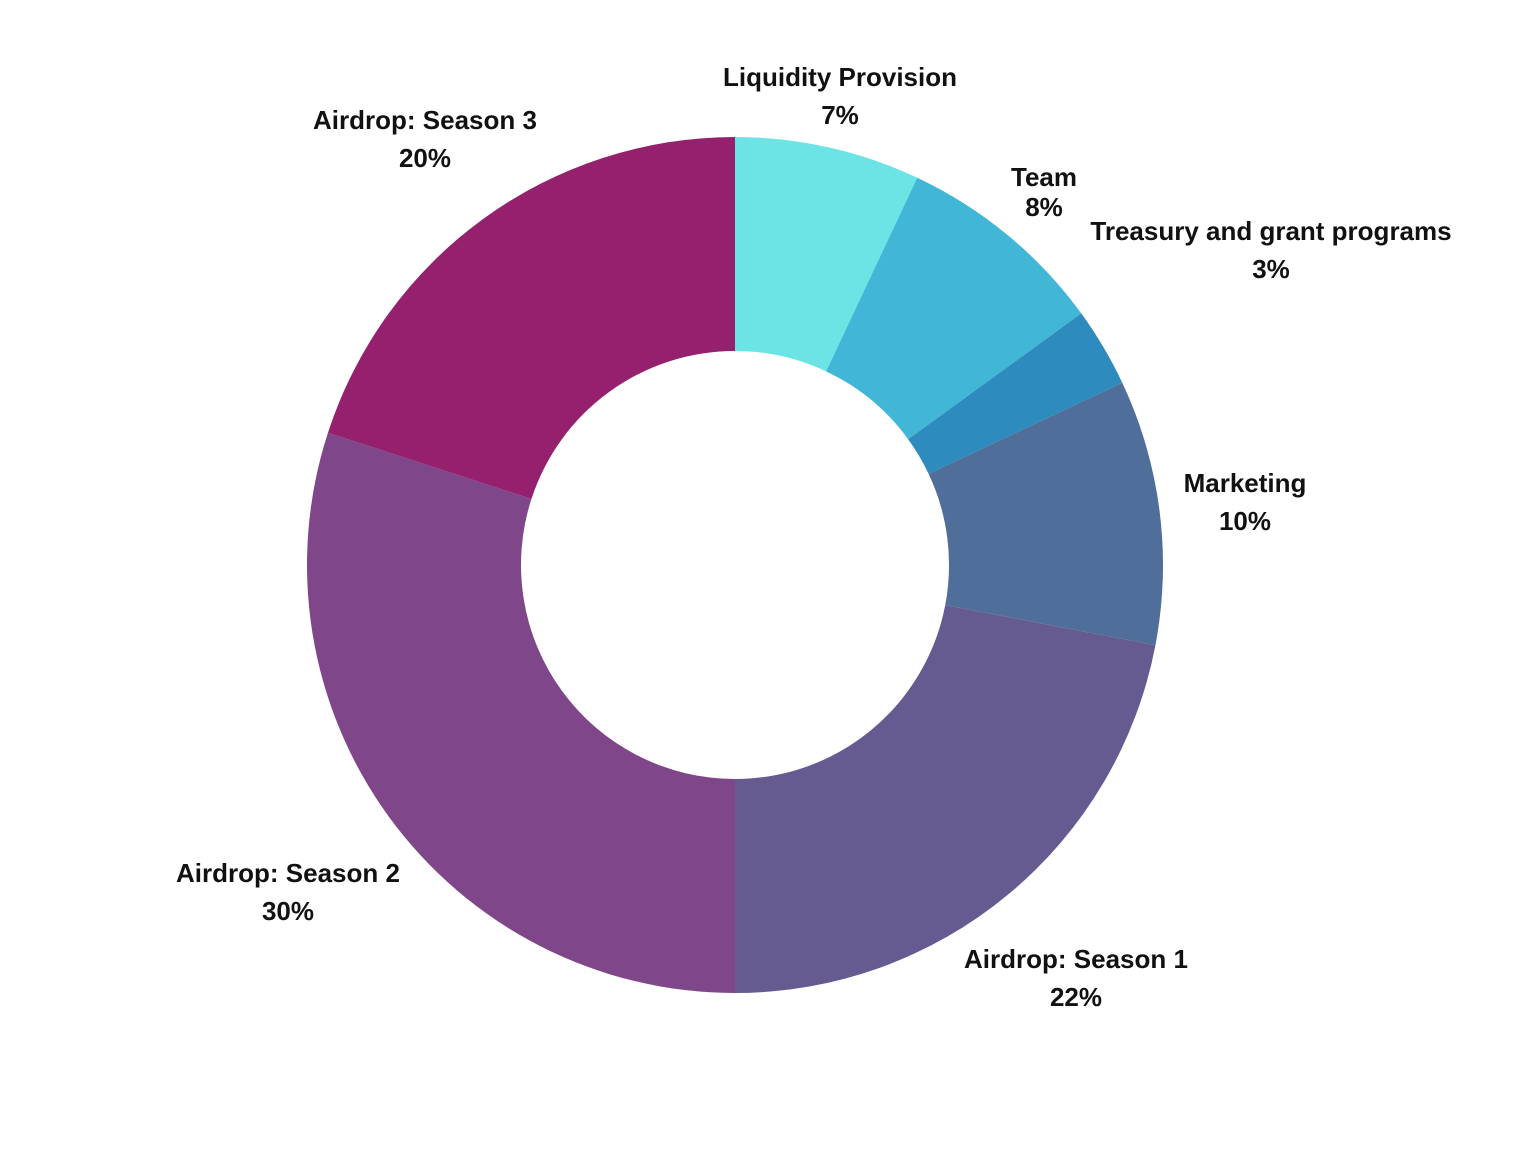 This screenshot has height=1155, width=1536. Describe the element at coordinates (1271, 269) in the screenshot. I see `slice-value-treasury-and-grant-programs: 3%` at that location.